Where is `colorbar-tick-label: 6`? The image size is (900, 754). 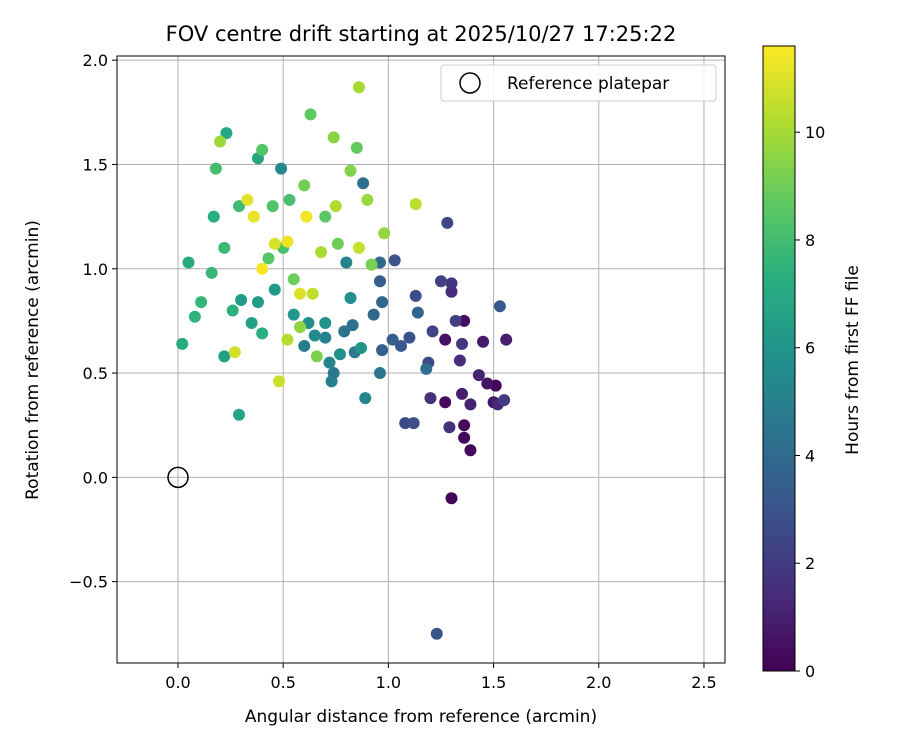 colorbar-tick-label: 6 is located at coordinates (810, 348).